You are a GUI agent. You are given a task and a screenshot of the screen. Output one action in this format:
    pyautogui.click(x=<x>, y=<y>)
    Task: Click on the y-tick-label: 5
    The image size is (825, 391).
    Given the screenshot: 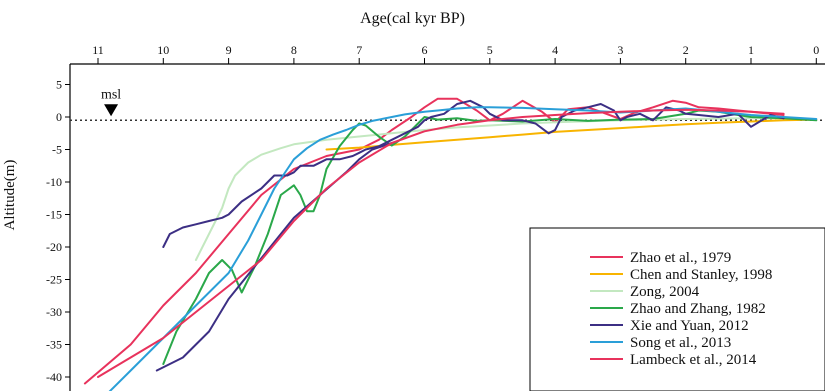 What is the action you would take?
    pyautogui.click(x=59, y=85)
    